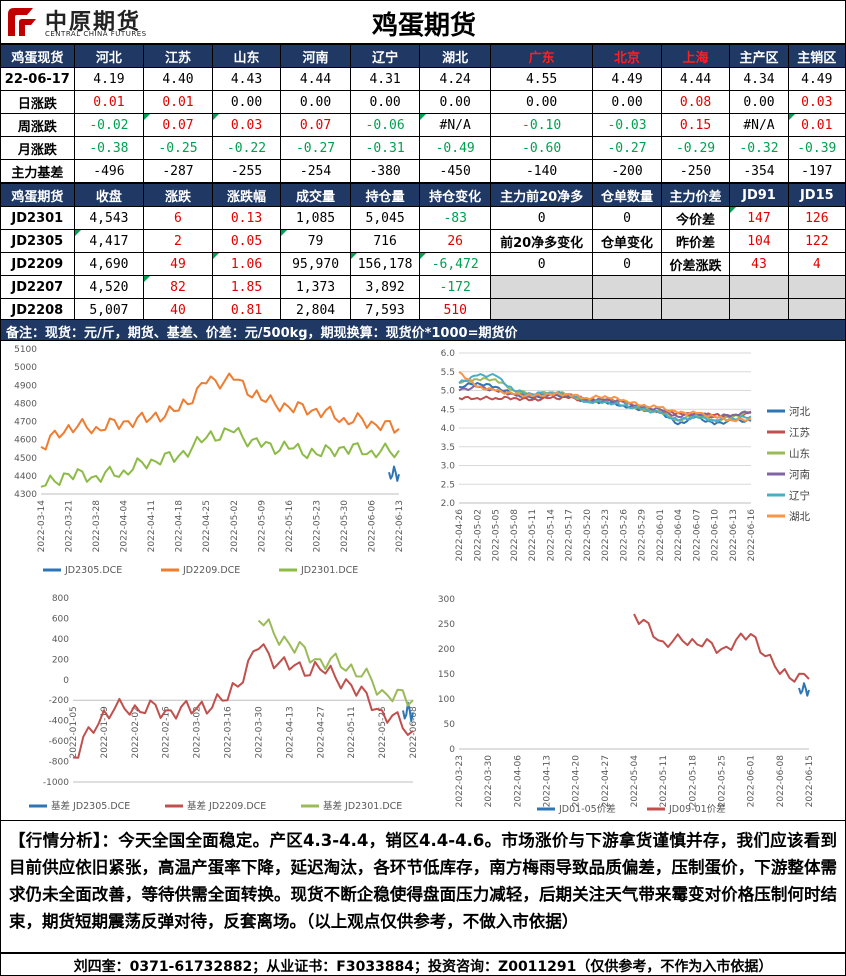  I want to click on spot-cell: 4.49, so click(816, 79).